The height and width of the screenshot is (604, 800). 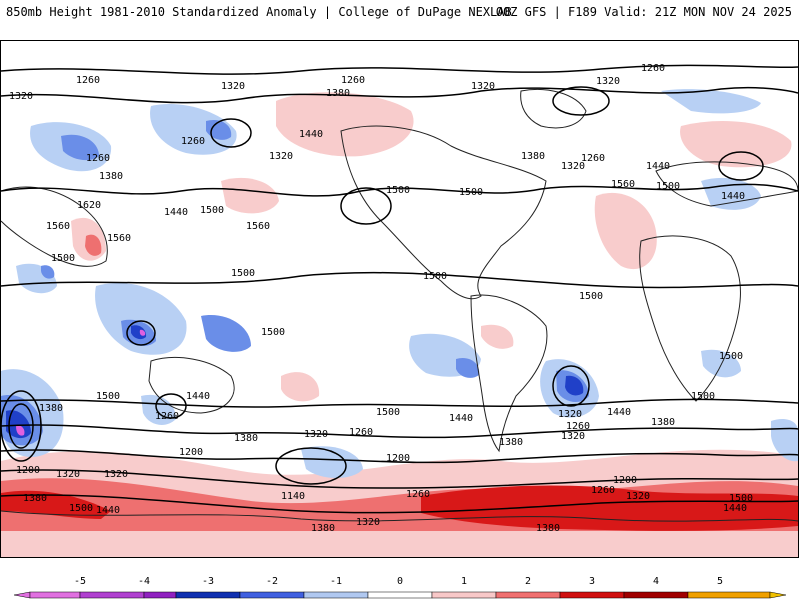 What do you see at coordinates (144, 581) in the screenshot?
I see `colorbar-tick-label: -4` at bounding box center [144, 581].